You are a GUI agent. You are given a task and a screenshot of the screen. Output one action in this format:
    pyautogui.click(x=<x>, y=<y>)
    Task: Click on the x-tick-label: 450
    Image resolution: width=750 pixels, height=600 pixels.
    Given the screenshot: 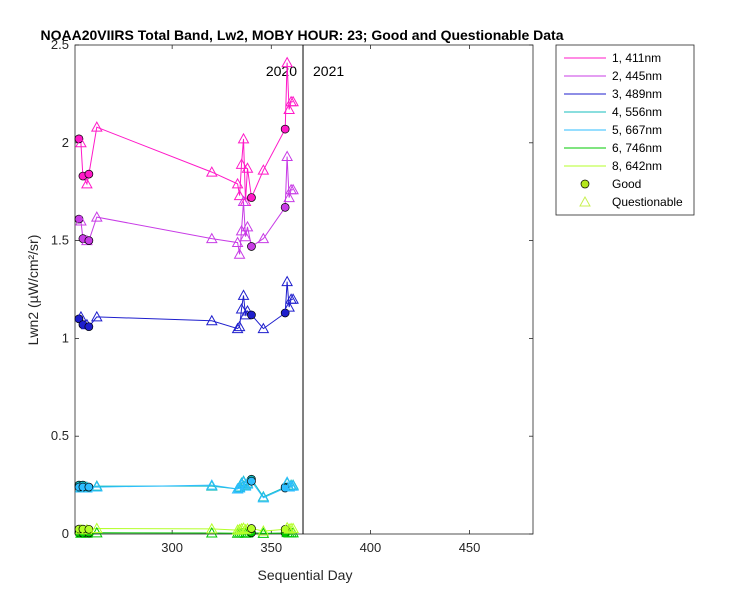 What is the action you would take?
    pyautogui.click(x=470, y=547)
    